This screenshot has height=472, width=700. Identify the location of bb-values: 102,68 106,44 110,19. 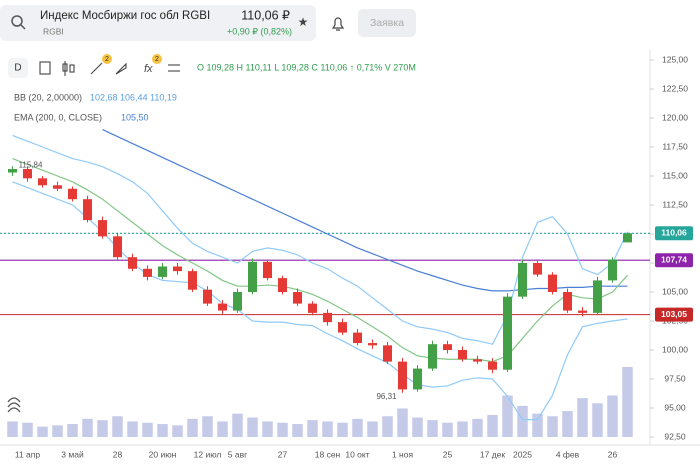
(133, 97).